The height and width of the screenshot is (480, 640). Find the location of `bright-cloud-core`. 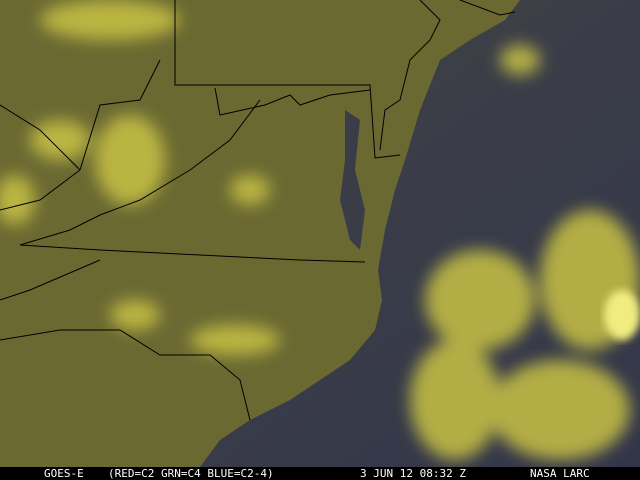

bright-cloud-core is located at coordinates (622, 315).